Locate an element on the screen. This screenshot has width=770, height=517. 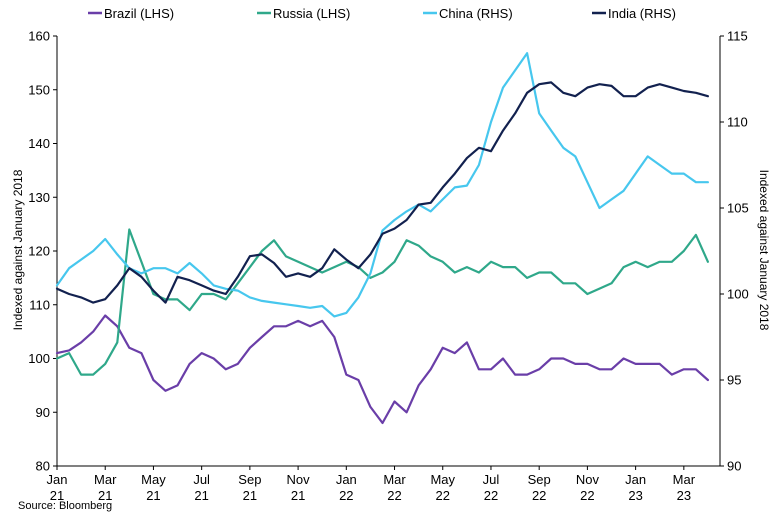
x-tick-label: May 21 is located at coordinates (153, 487).